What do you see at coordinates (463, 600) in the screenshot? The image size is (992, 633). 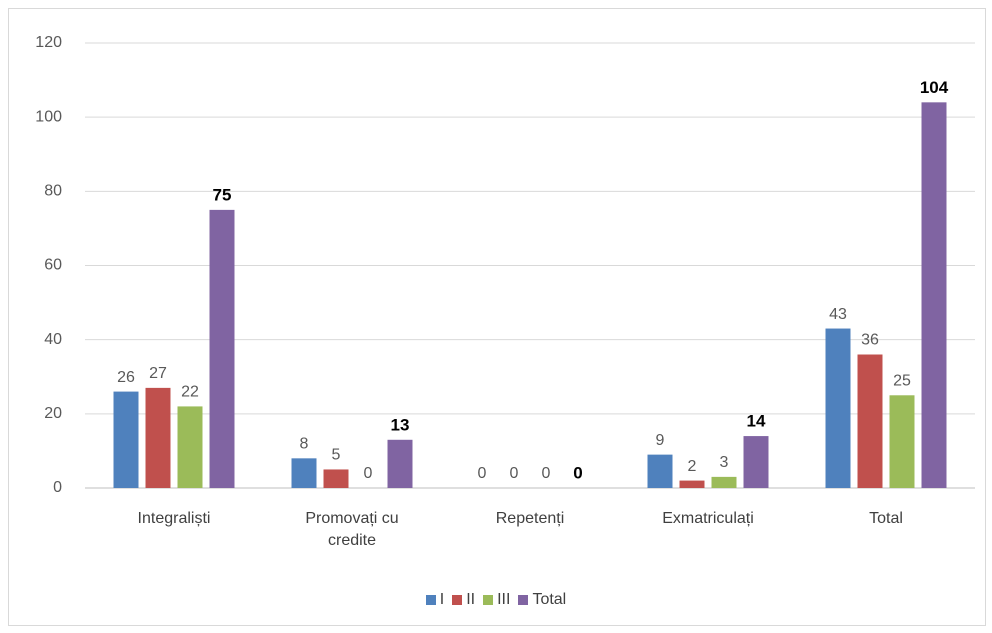 I see `legend-item: II` at bounding box center [463, 600].